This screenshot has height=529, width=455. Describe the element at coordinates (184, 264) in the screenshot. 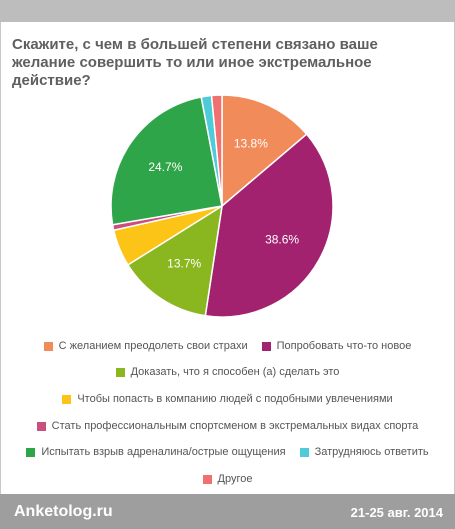

I see `slice-data-label-2: 13.7%` at that location.